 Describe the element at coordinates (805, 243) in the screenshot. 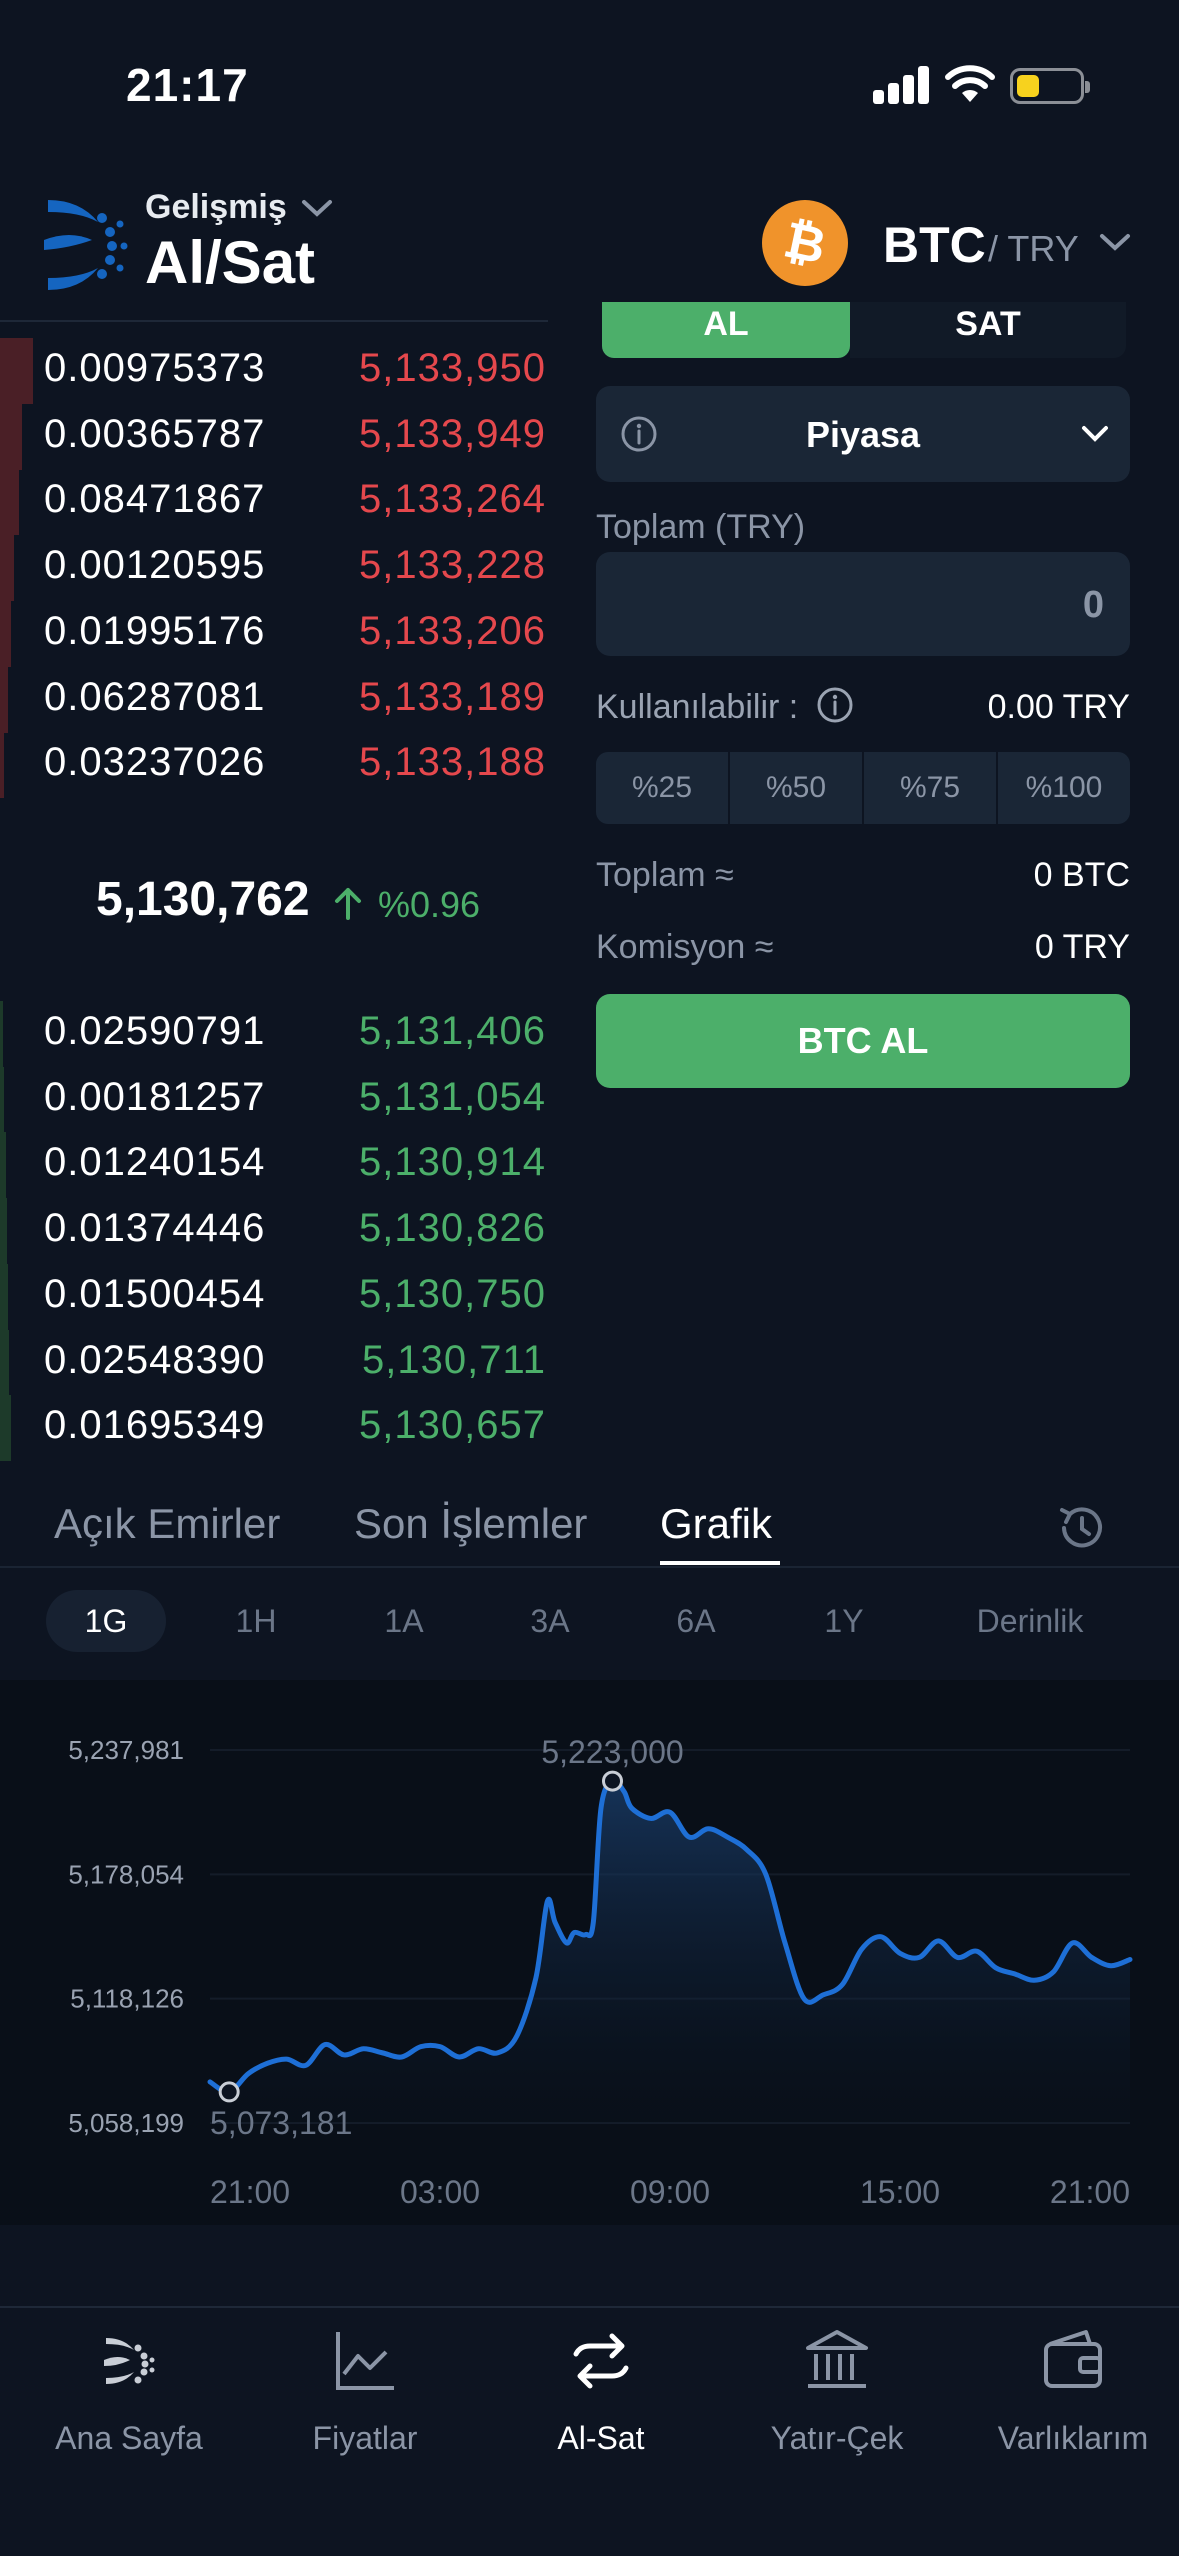

I see `btc-coin-icon: ₿` at that location.